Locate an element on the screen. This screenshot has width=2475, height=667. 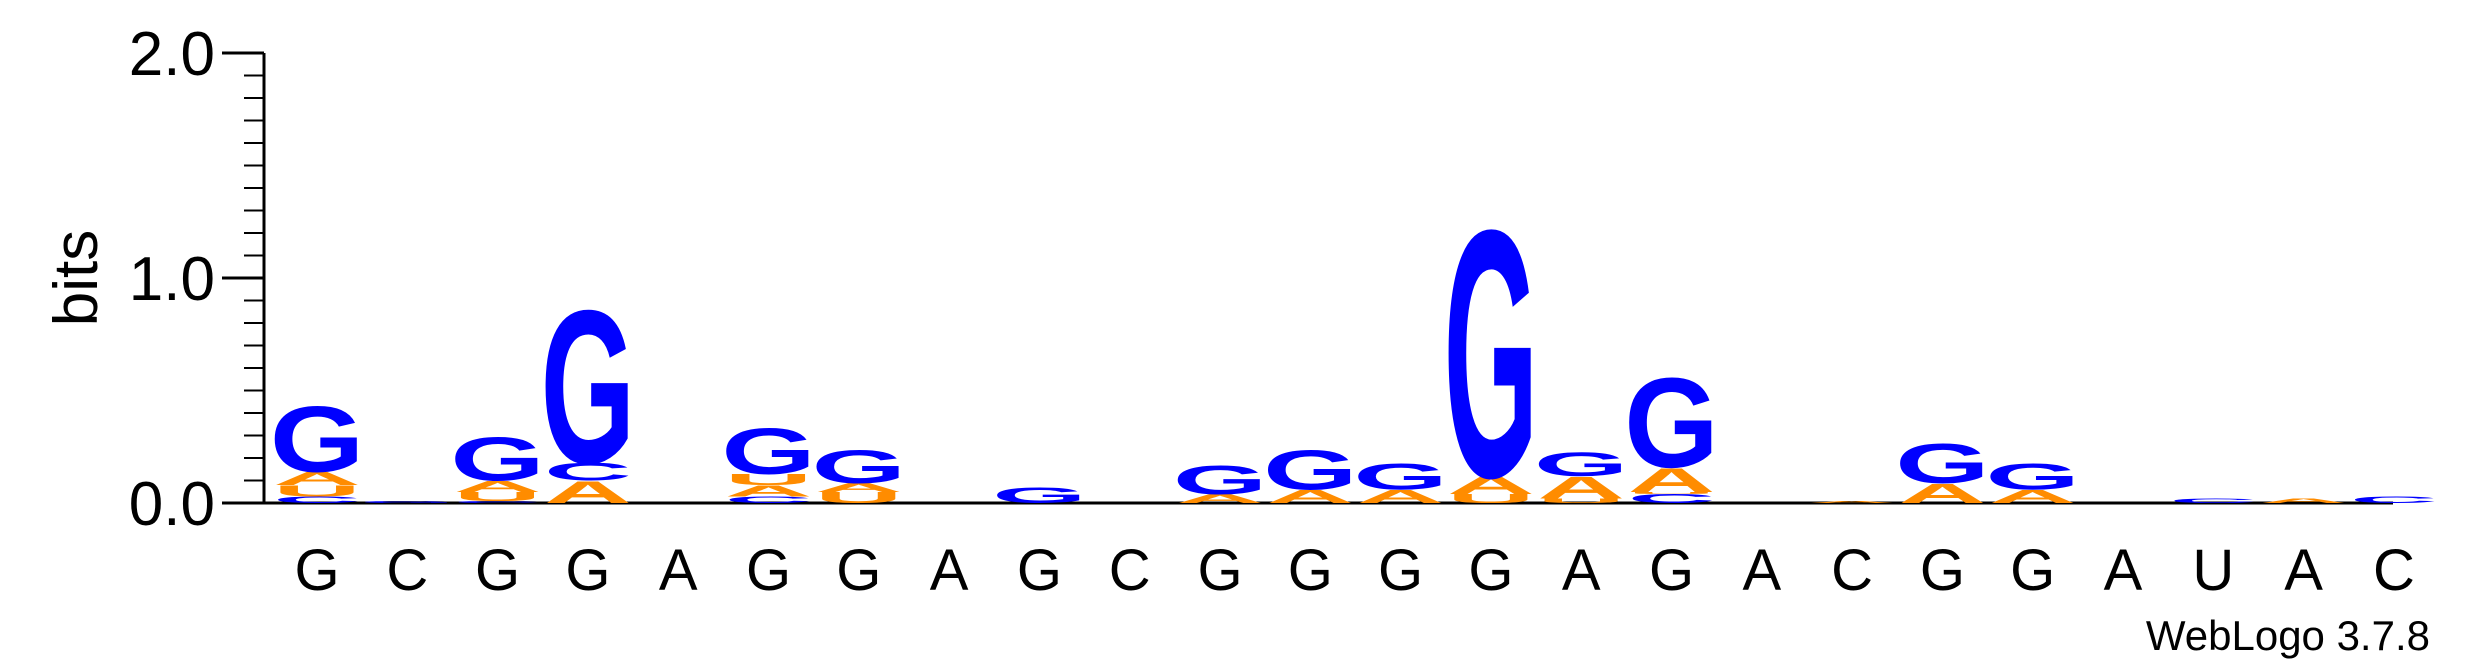
y-minor-ticks is located at coordinates (254, 278).